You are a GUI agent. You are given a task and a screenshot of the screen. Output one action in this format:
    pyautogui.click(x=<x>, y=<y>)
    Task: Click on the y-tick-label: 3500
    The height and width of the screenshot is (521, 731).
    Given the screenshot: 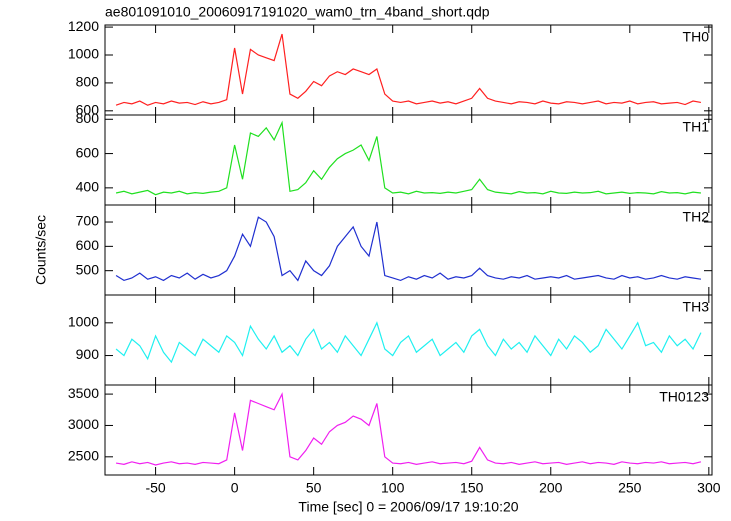 What is the action you would take?
    pyautogui.click(x=83, y=393)
    